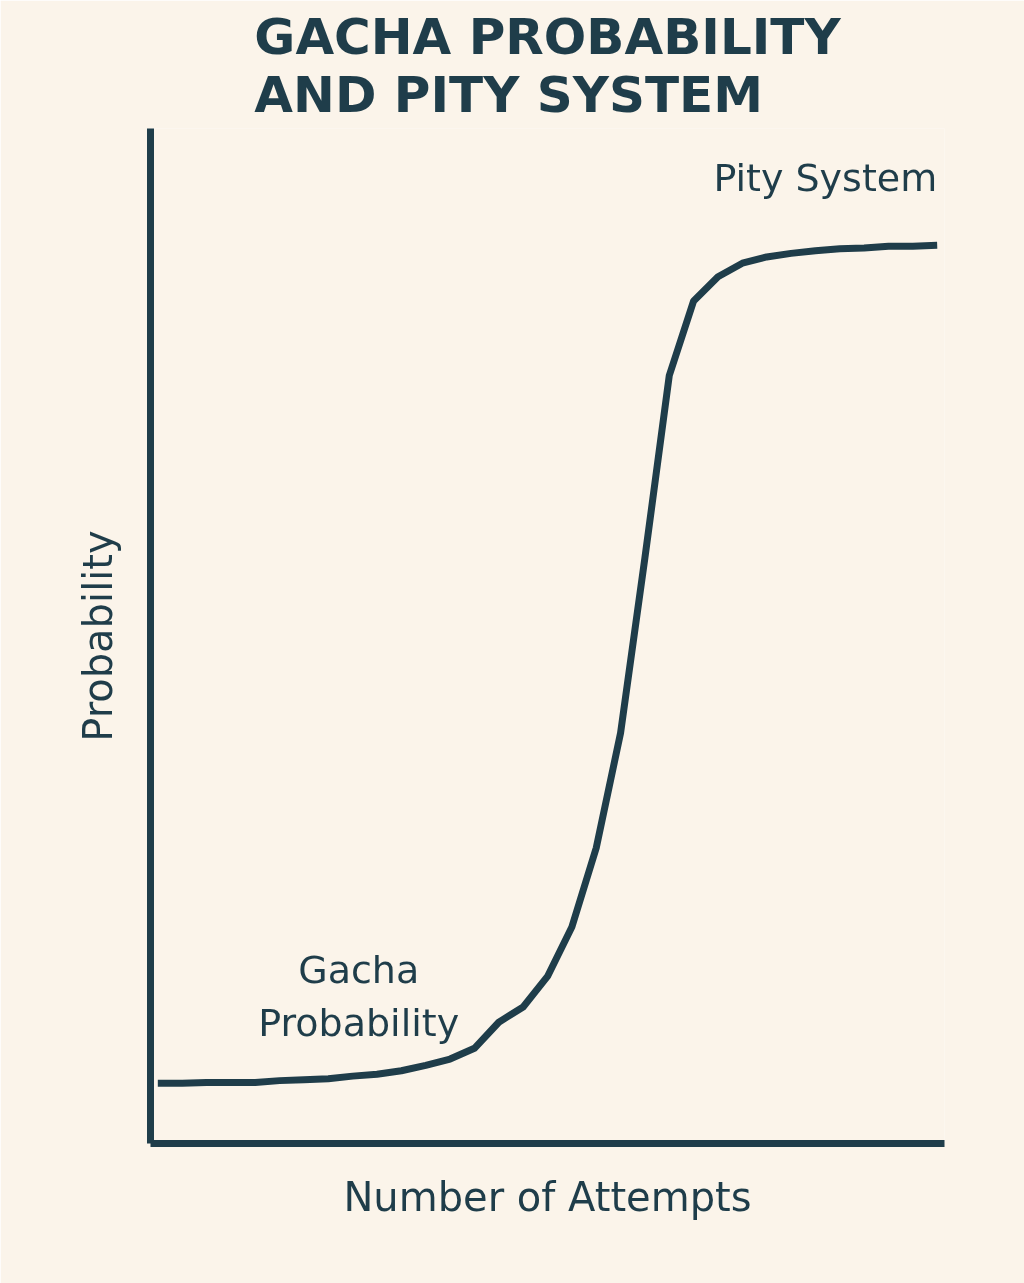 The height and width of the screenshot is (1283, 1024). What do you see at coordinates (825, 178) in the screenshot?
I see `text: Pity System` at bounding box center [825, 178].